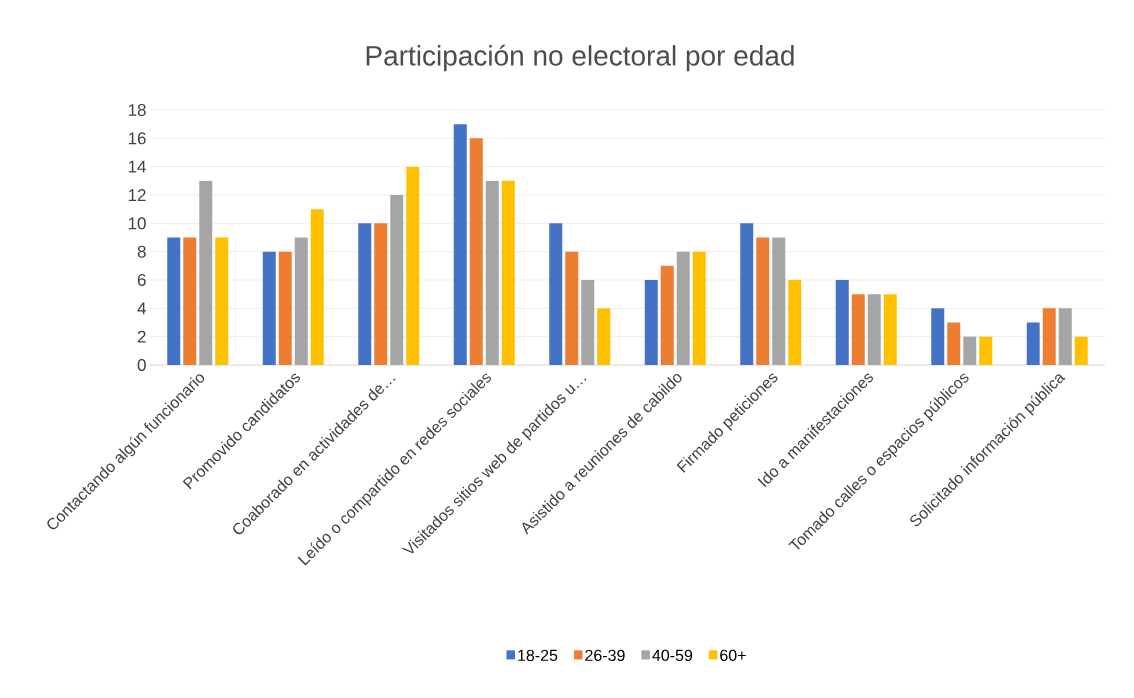 This screenshot has height=698, width=1134. I want to click on chart-title: Participación no electoral por edad, so click(580, 58).